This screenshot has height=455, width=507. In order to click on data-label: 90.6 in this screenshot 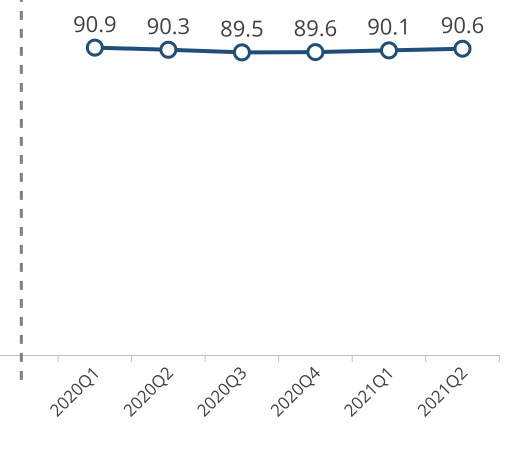, I will do `click(462, 25)`.